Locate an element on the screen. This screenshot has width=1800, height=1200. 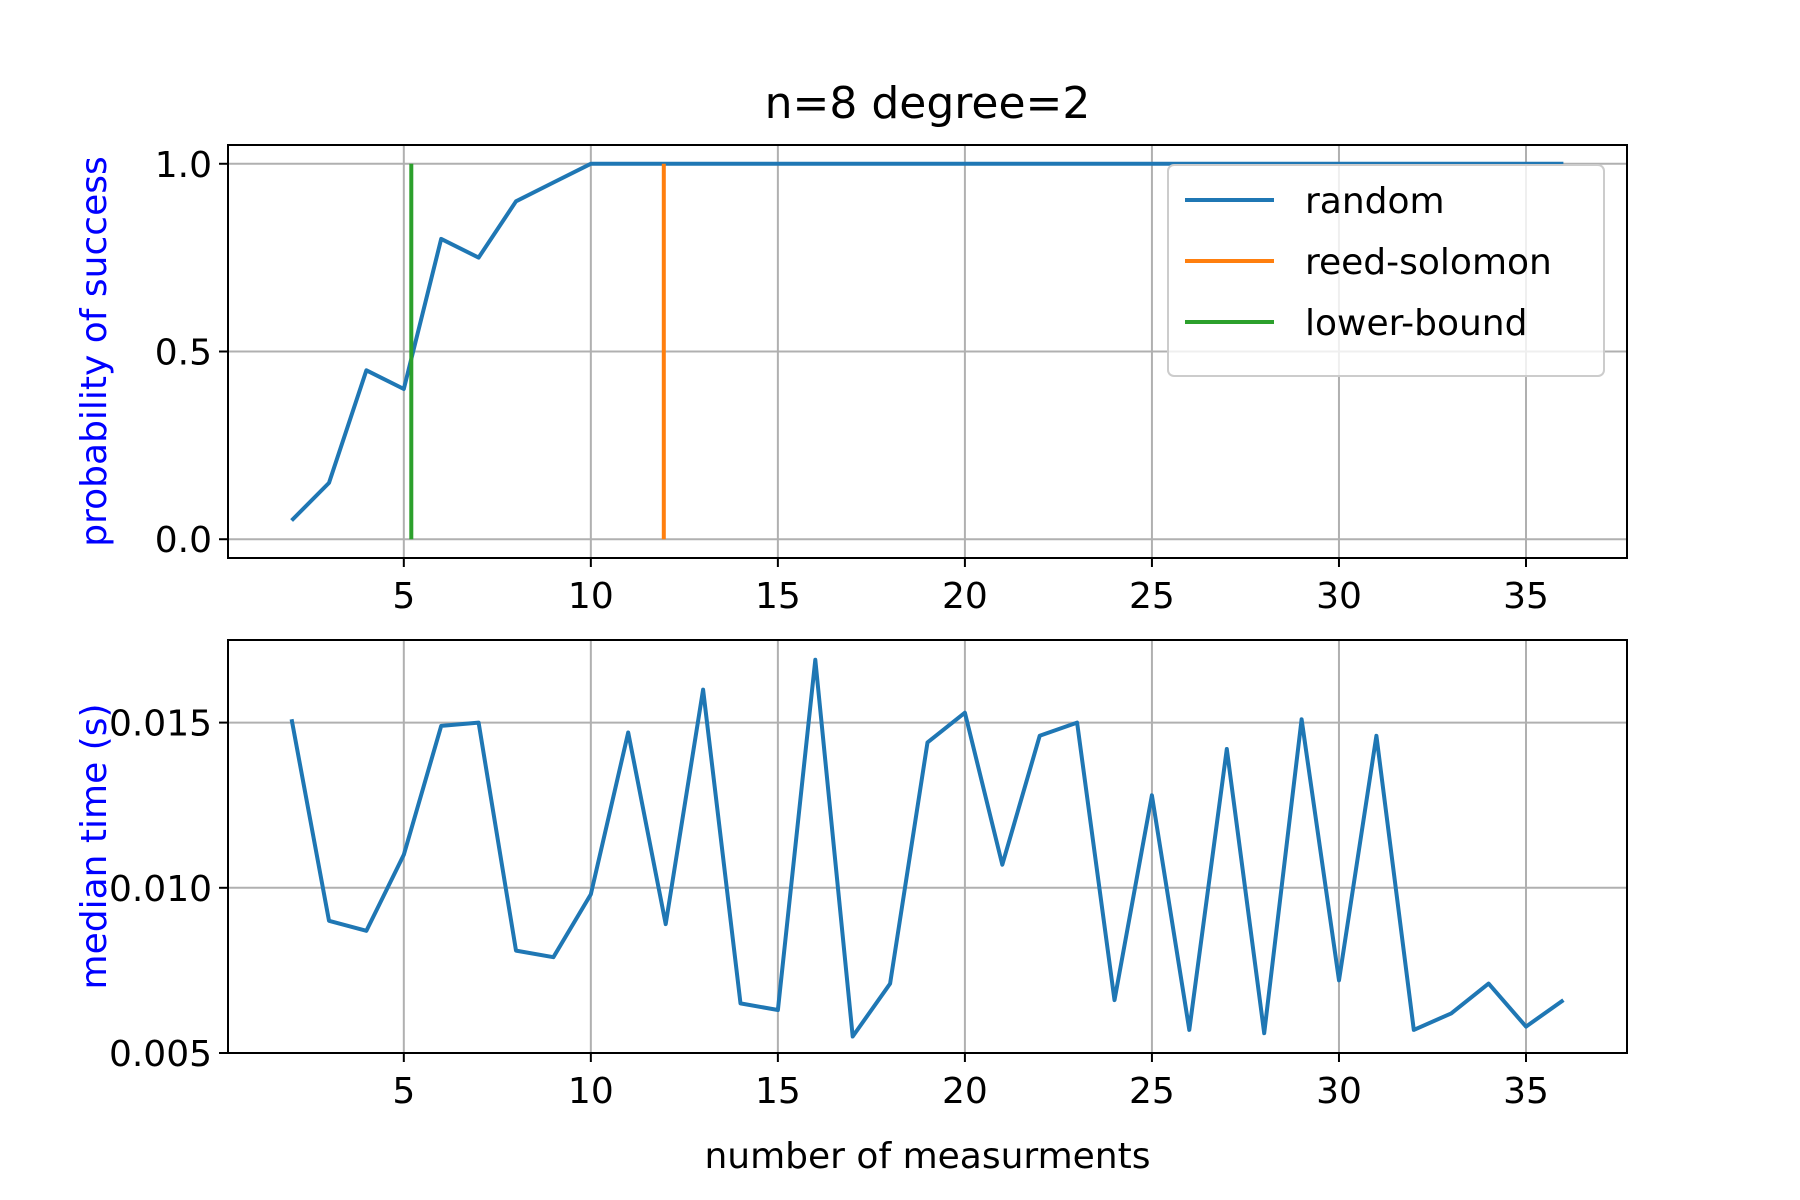
y-tick-label: 0.0 is located at coordinates (183, 540).